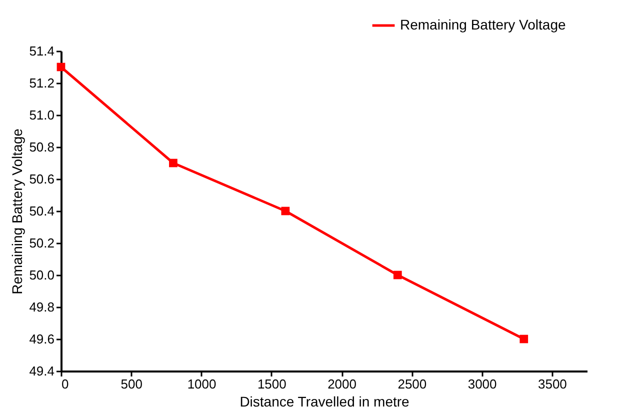 Image resolution: width=642 pixels, height=417 pixels. Describe the element at coordinates (483, 24) in the screenshot. I see `legend-label: Remaining Battery Voltage` at that location.